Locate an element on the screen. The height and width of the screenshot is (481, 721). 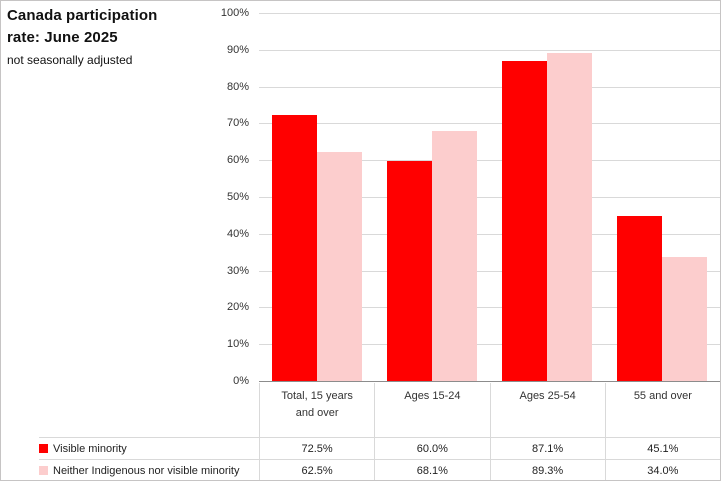
table-value-neither-indigenous-nor-visible-minority-1: 62.5% is located at coordinates (316, 470).